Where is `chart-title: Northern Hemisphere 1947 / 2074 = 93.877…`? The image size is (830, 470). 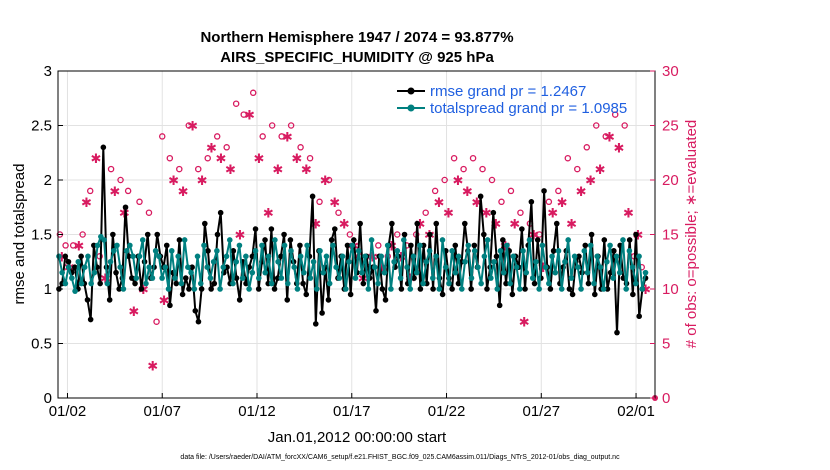 chart-title: Northern Hemisphere 1947 / 2074 = 93.877… is located at coordinates (356, 37).